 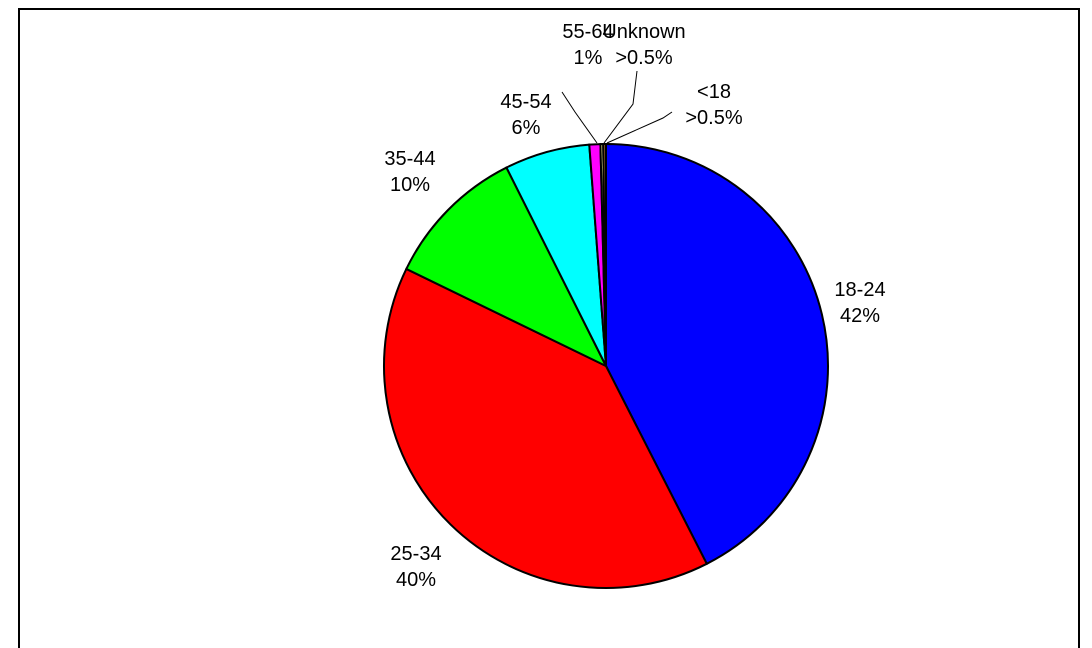 What do you see at coordinates (416, 580) in the screenshot?
I see `slice-percent-label: 40%` at bounding box center [416, 580].